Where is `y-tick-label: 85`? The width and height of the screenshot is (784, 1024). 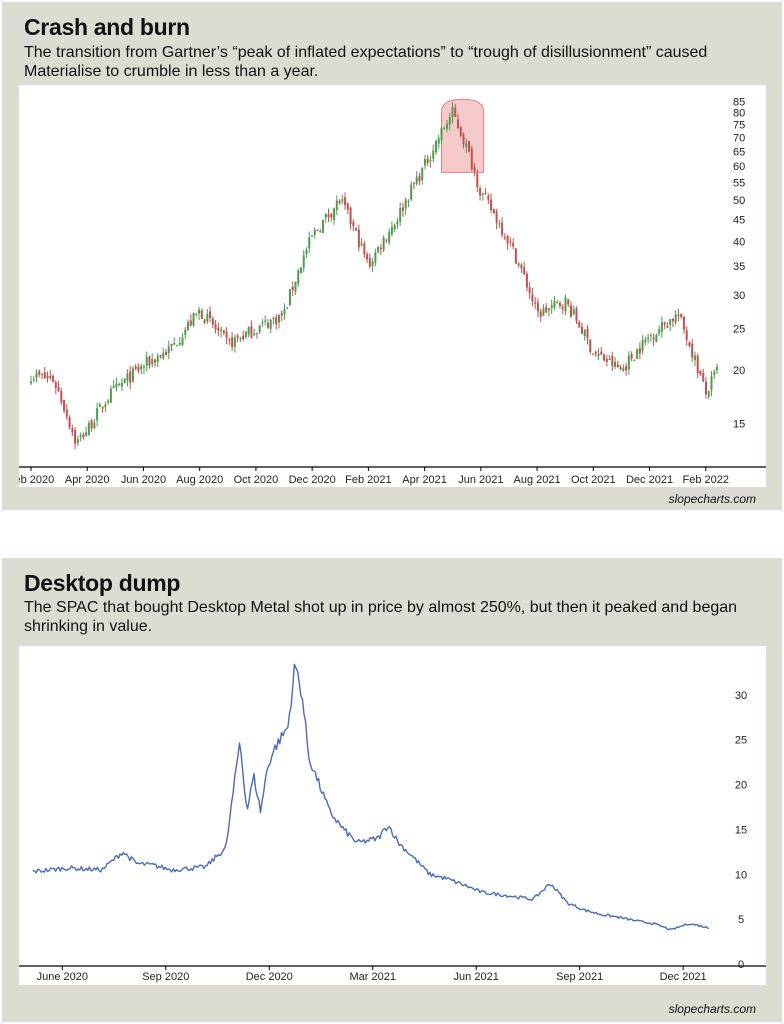 y-tick-label: 85 is located at coordinates (739, 102).